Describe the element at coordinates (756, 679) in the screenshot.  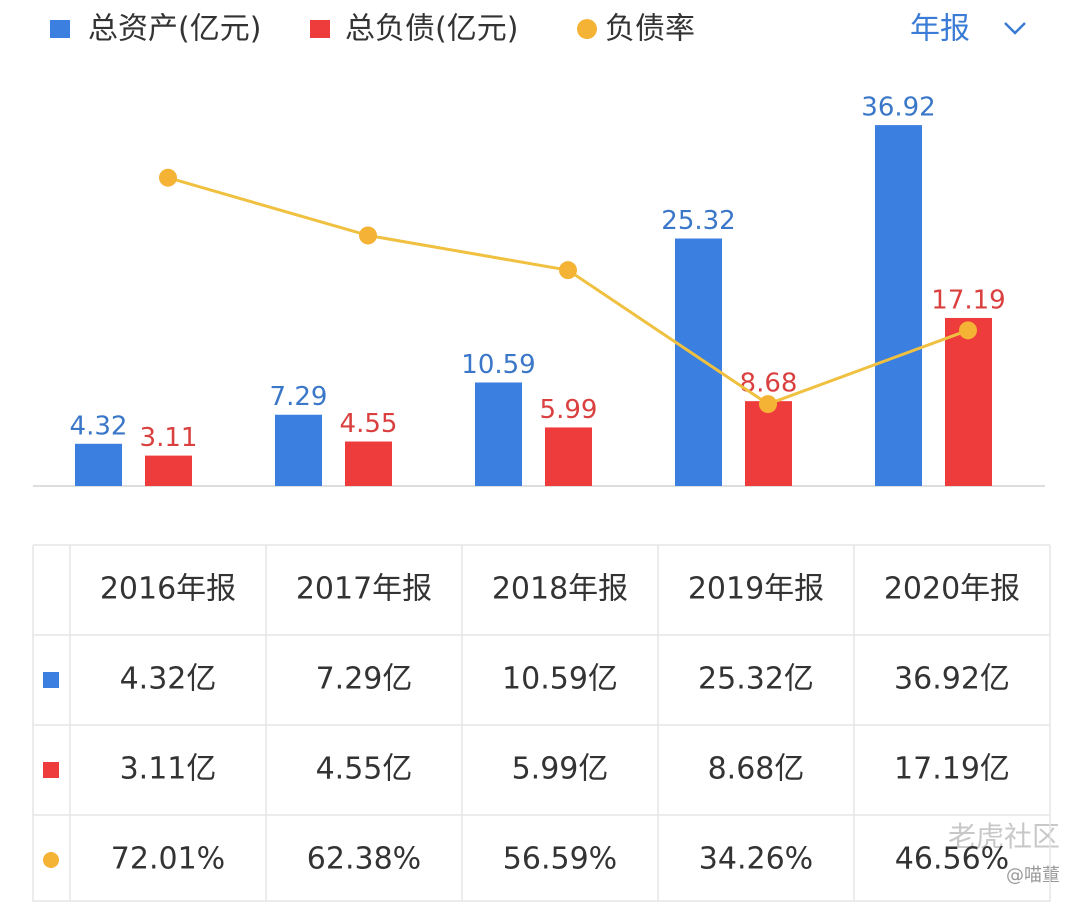
I see `table-cell: 25.32亿` at that location.